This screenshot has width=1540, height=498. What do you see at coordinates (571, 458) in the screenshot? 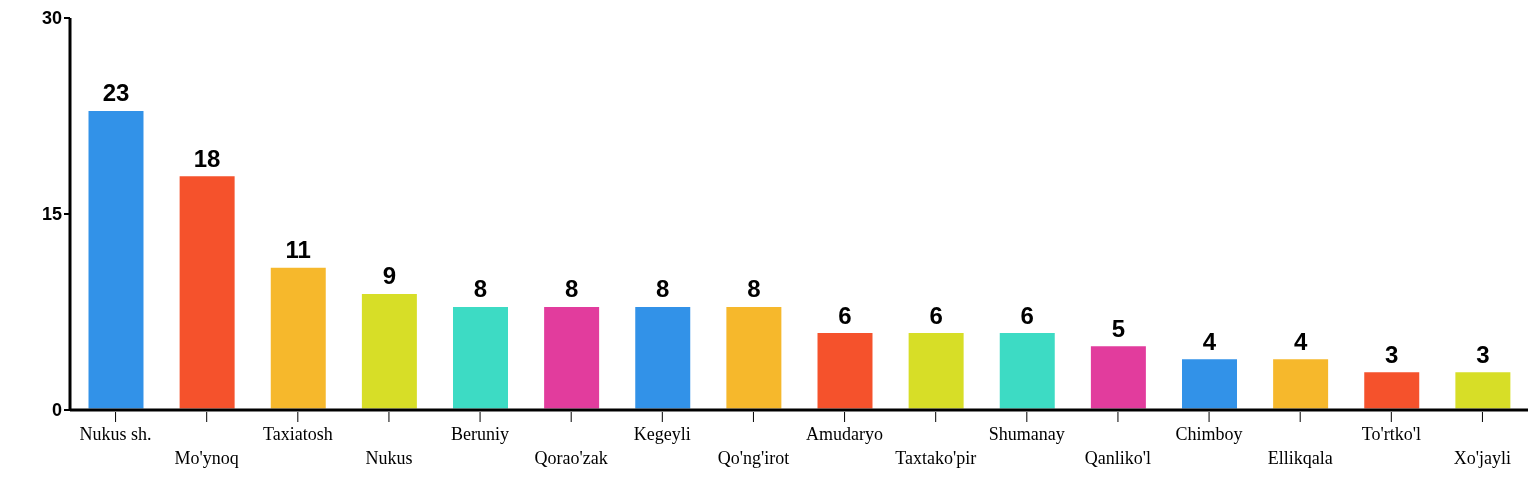
I see `x-tick-label: Qorao'zak` at bounding box center [571, 458].